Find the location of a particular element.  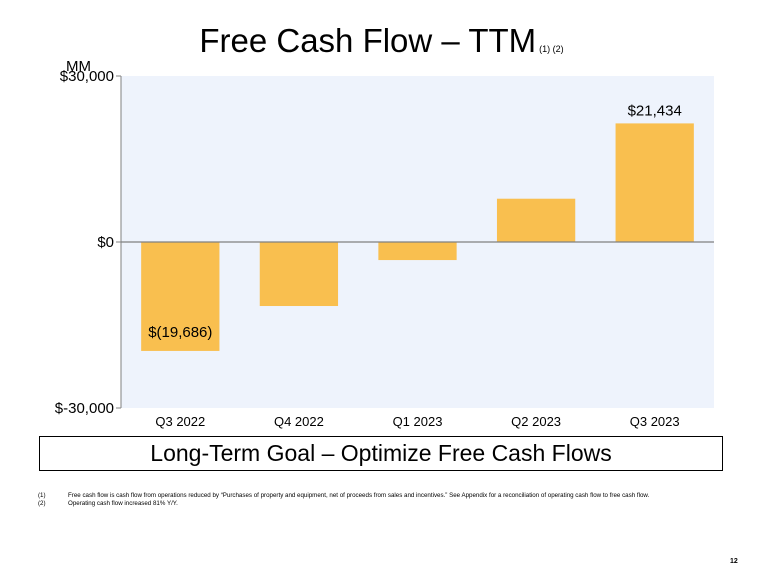

y-tick-label: $0 is located at coordinates (105, 242).